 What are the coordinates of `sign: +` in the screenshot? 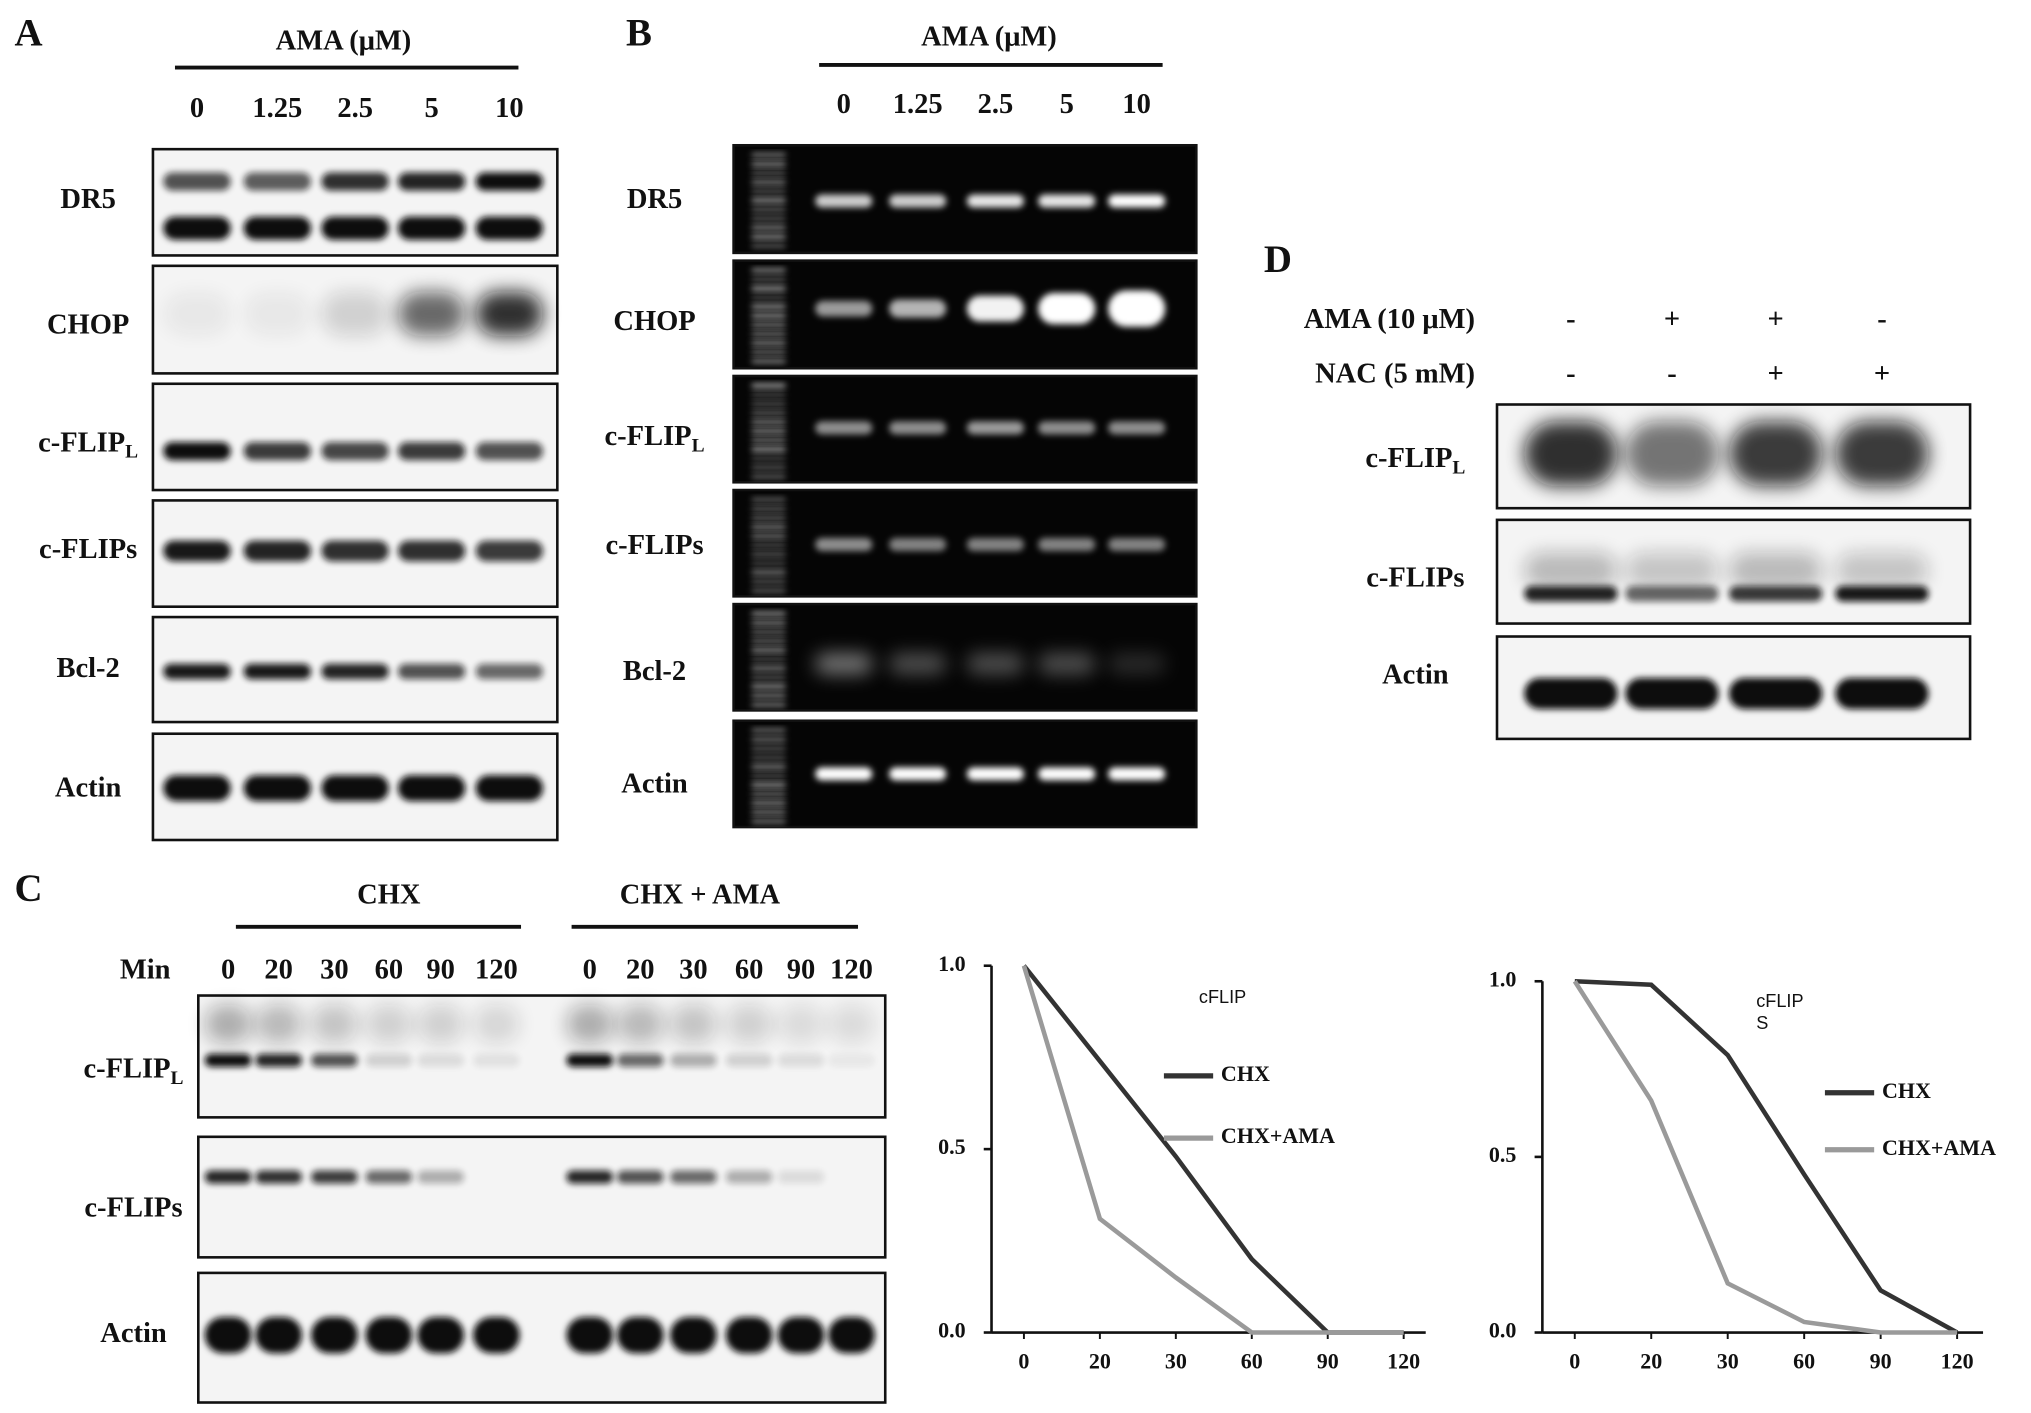 It's located at (1882, 374).